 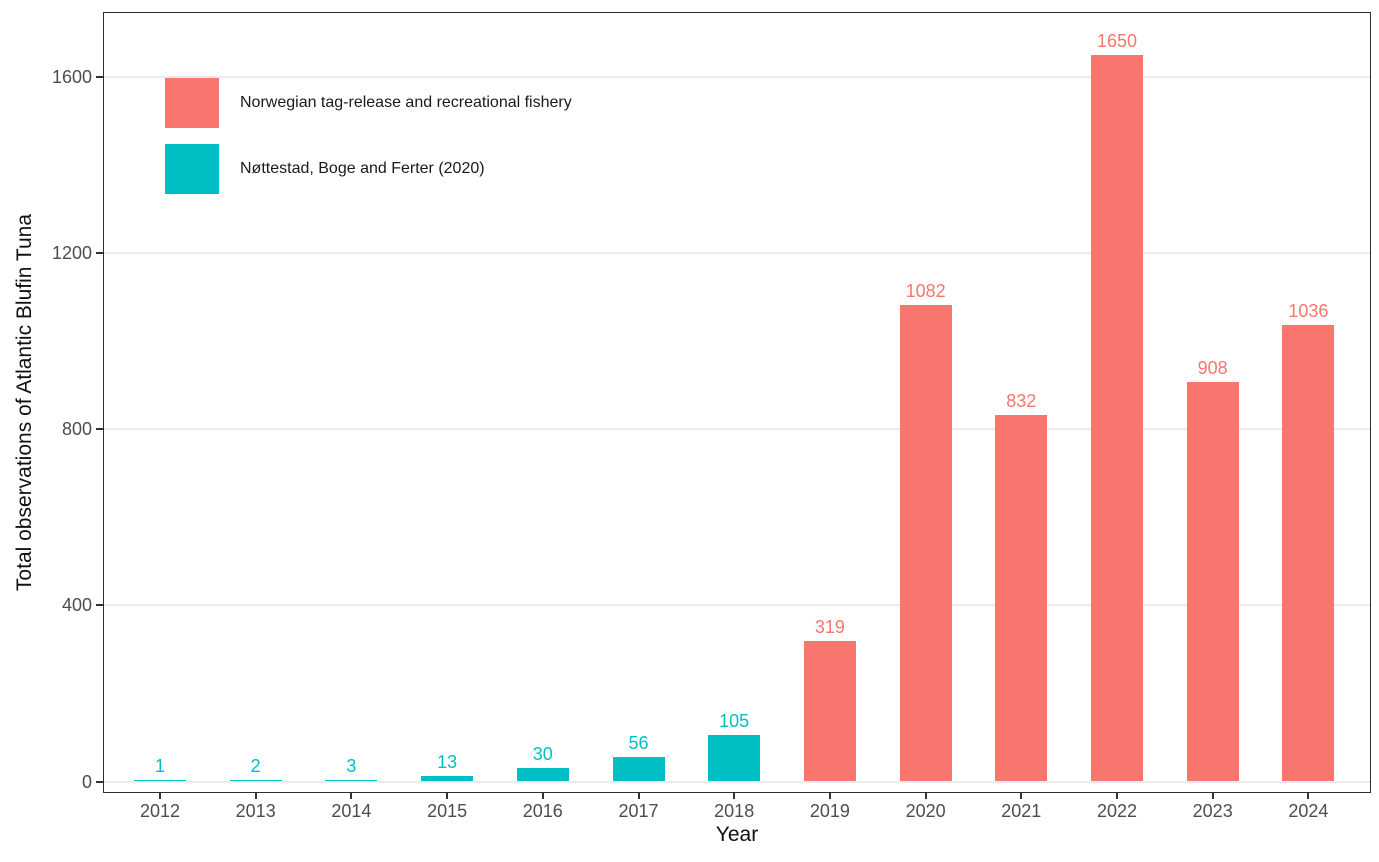 I want to click on x-tick-label: 2023, so click(x=1212, y=811).